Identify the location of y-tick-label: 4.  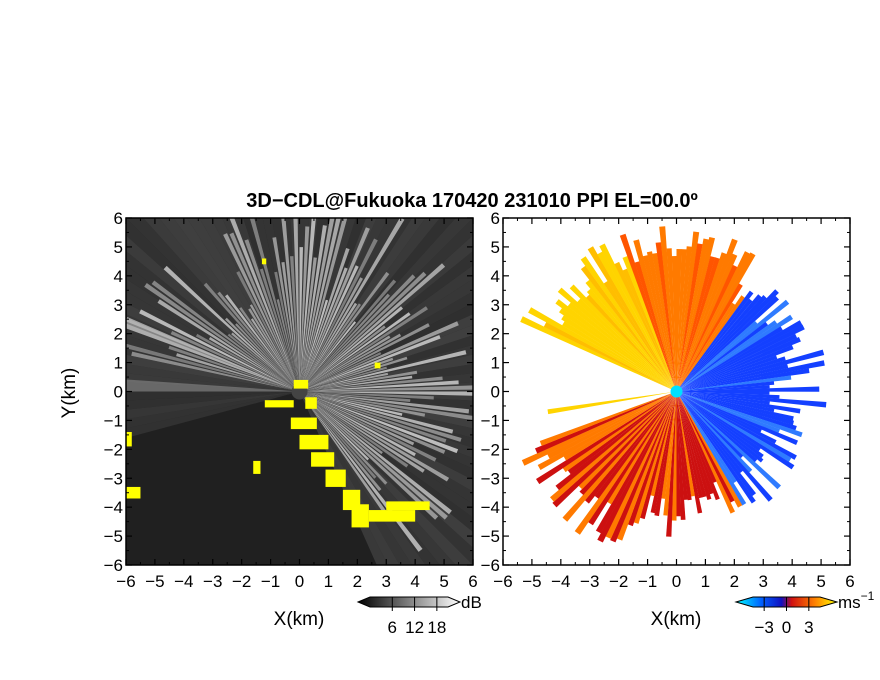
(118, 276).